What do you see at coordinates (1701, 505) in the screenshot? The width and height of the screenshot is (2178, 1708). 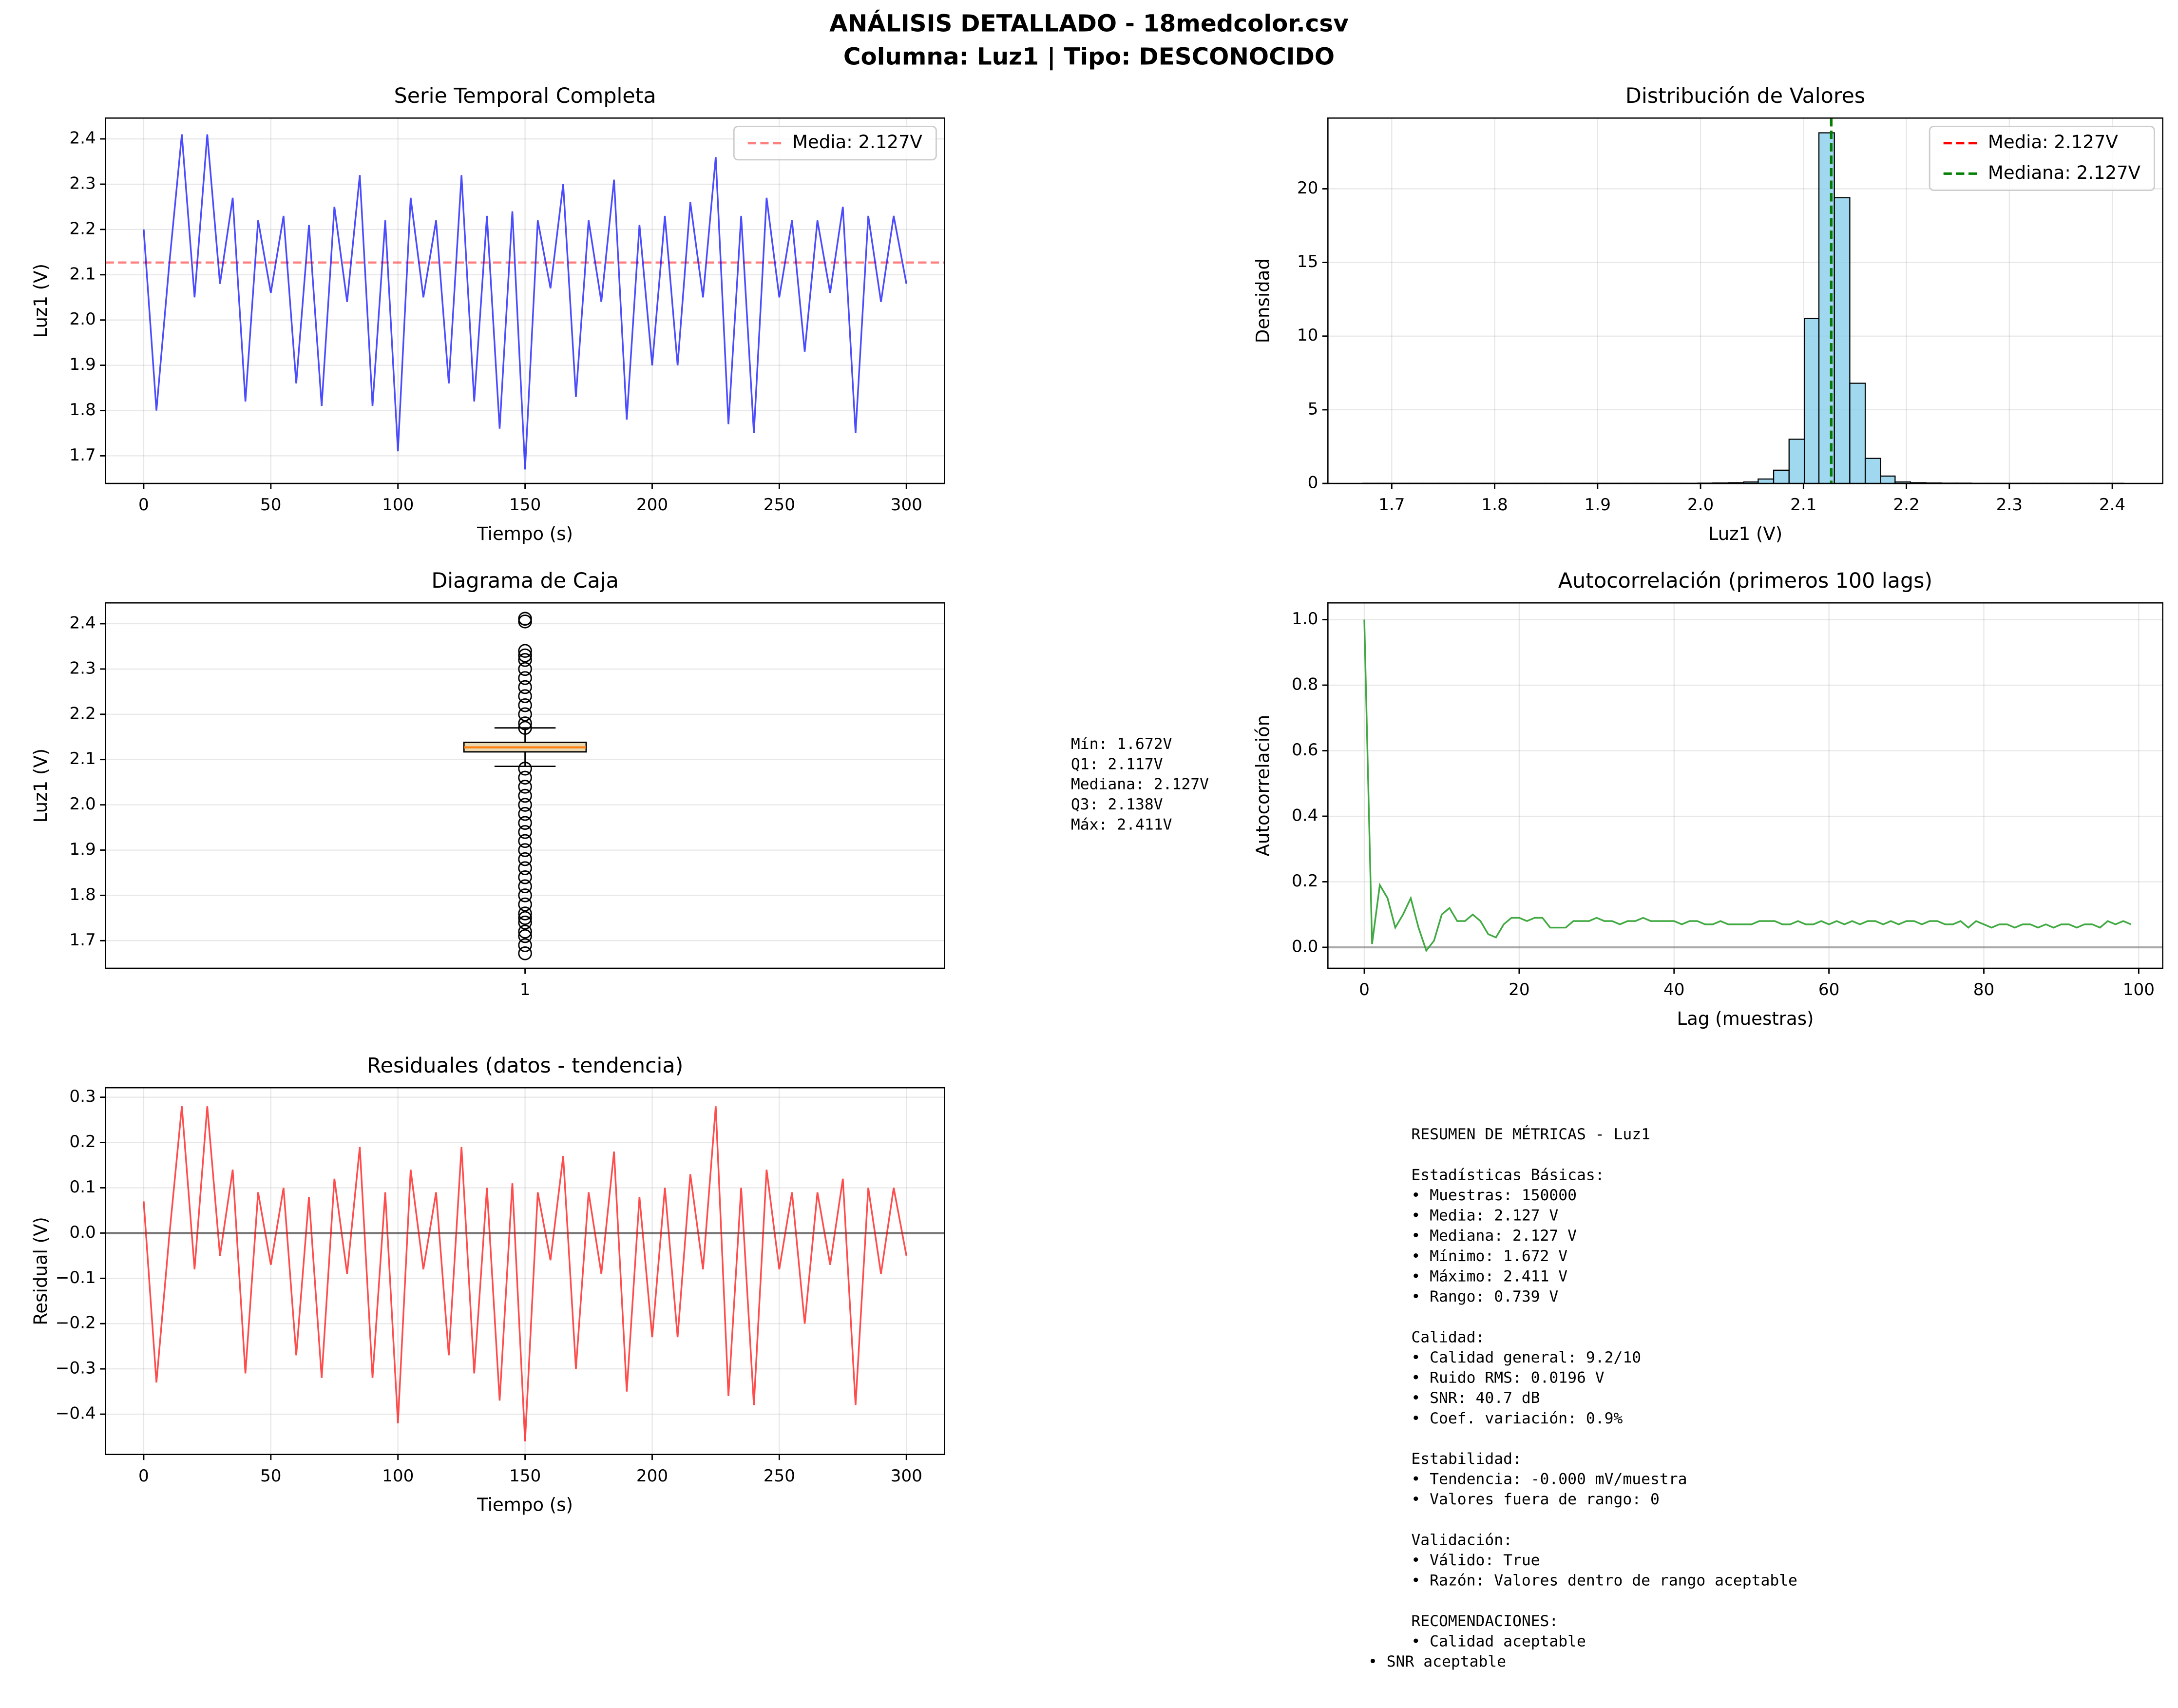 I see `x-tick-label: 2.0` at bounding box center [1701, 505].